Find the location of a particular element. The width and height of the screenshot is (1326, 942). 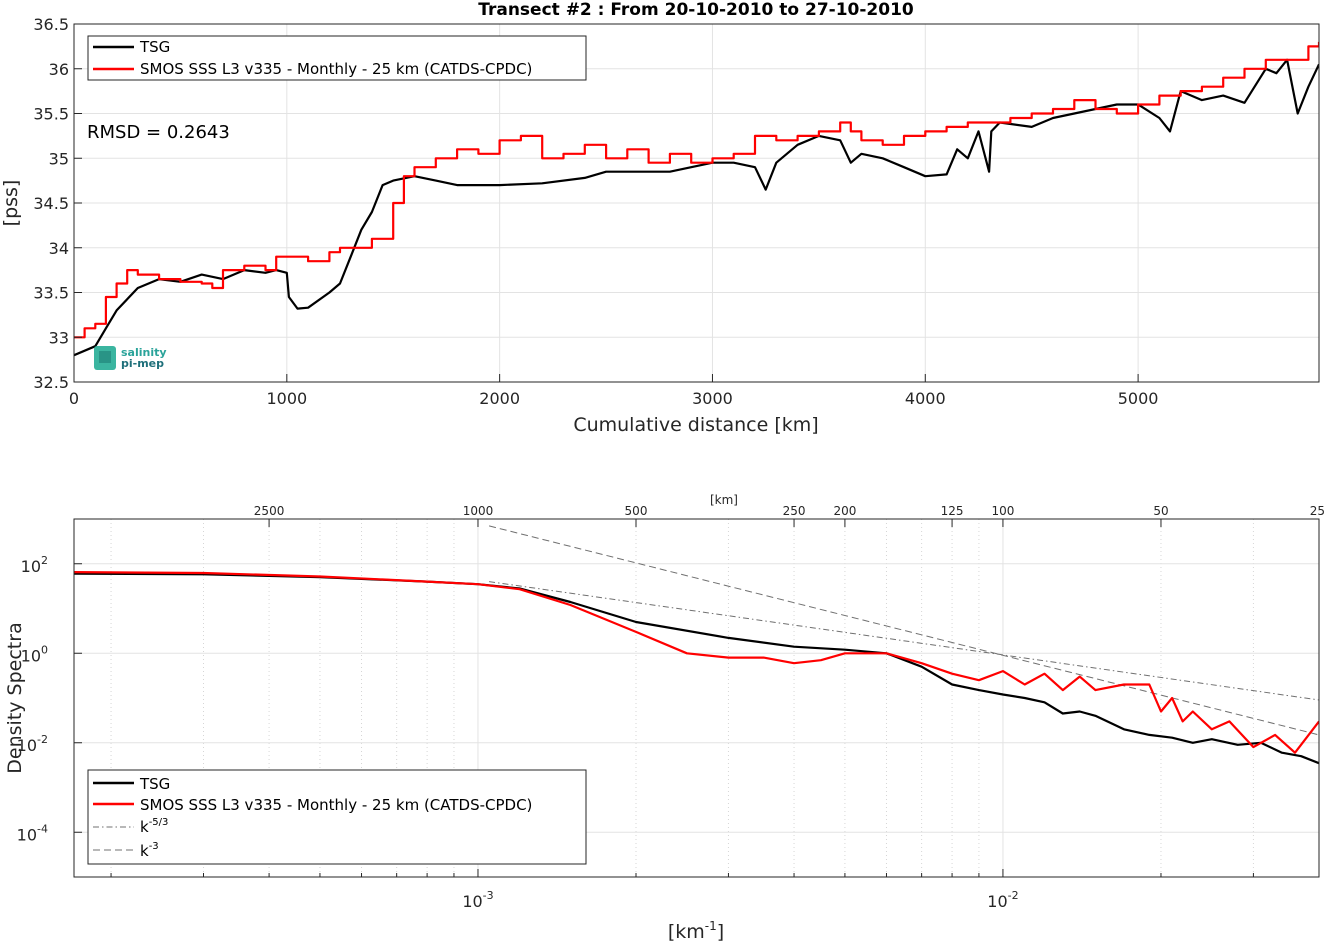

logo-mark-inner is located at coordinates (105, 357).